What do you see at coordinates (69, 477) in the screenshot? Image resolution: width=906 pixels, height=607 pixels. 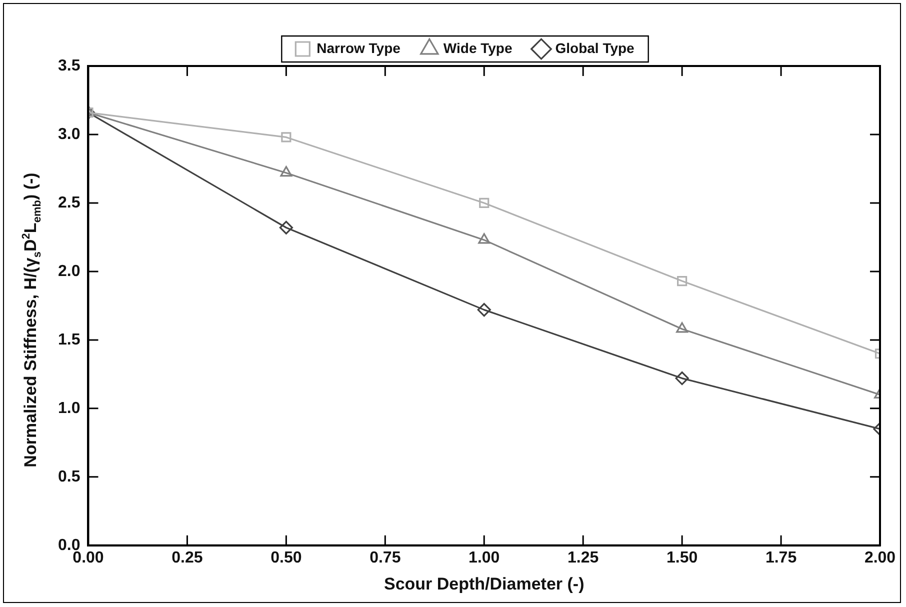 I see `y-tick-label: 0.5` at bounding box center [69, 477].